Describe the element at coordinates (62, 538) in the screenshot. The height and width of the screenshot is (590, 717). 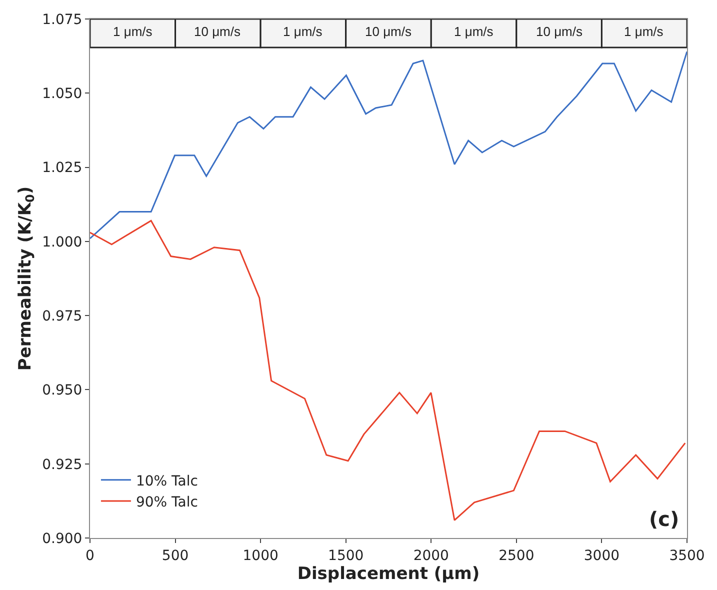
I see `y-tick-label: 0.900` at that location.